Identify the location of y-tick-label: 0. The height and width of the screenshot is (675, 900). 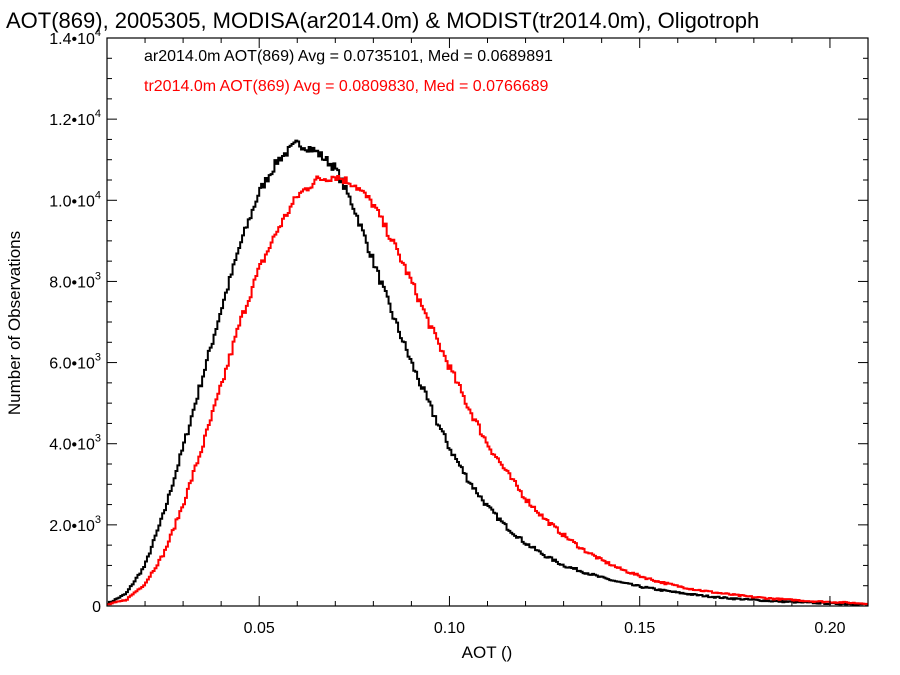
(96, 607).